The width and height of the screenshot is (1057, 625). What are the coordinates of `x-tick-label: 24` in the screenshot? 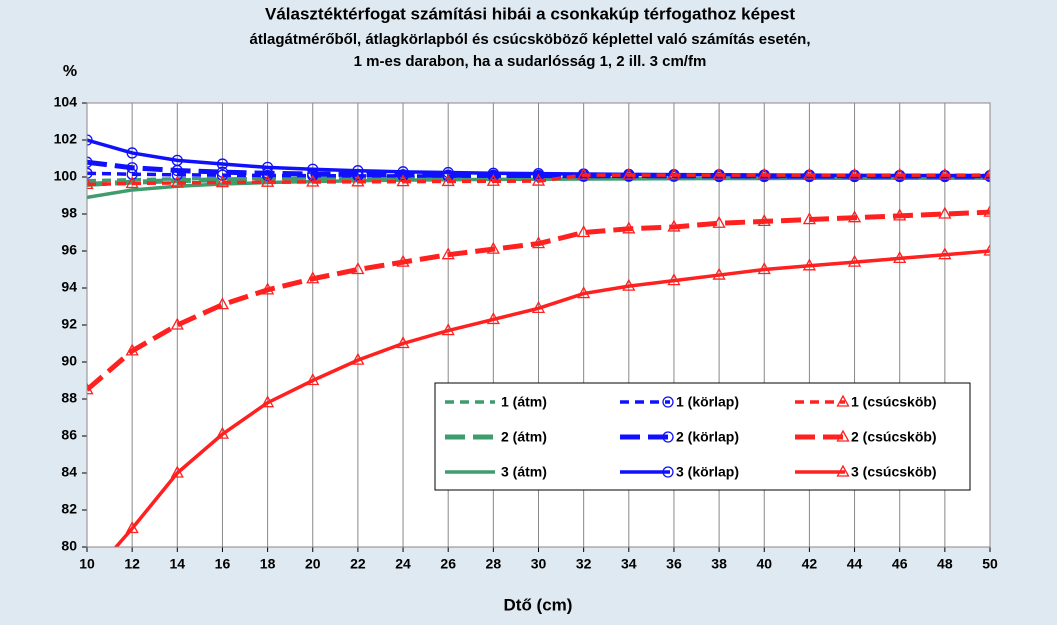 It's located at (403, 564).